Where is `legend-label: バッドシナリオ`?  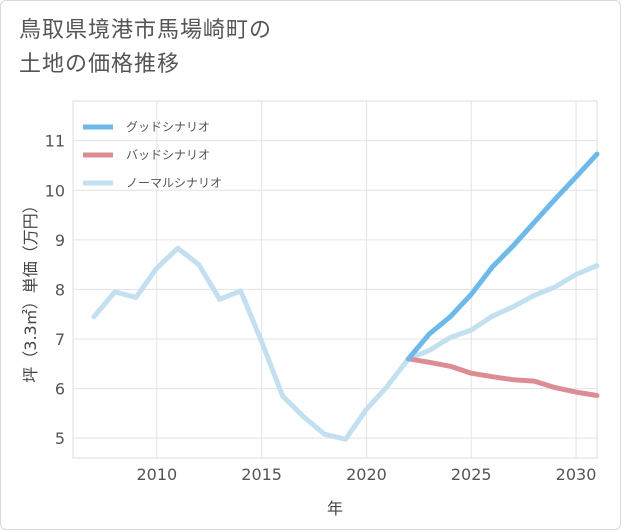 legend-label: バッドシナリオ is located at coordinates (168, 155).